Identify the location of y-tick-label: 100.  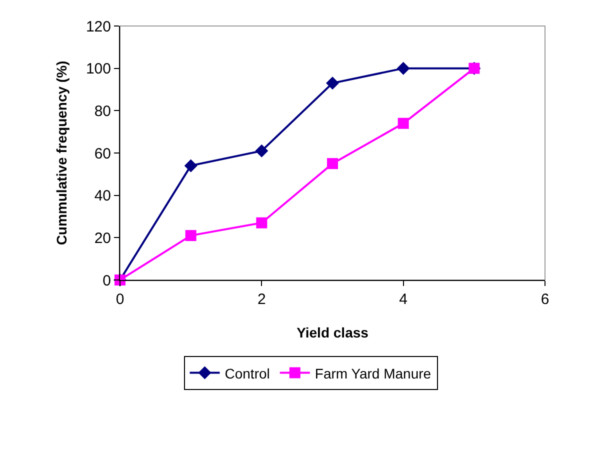
(98, 69).